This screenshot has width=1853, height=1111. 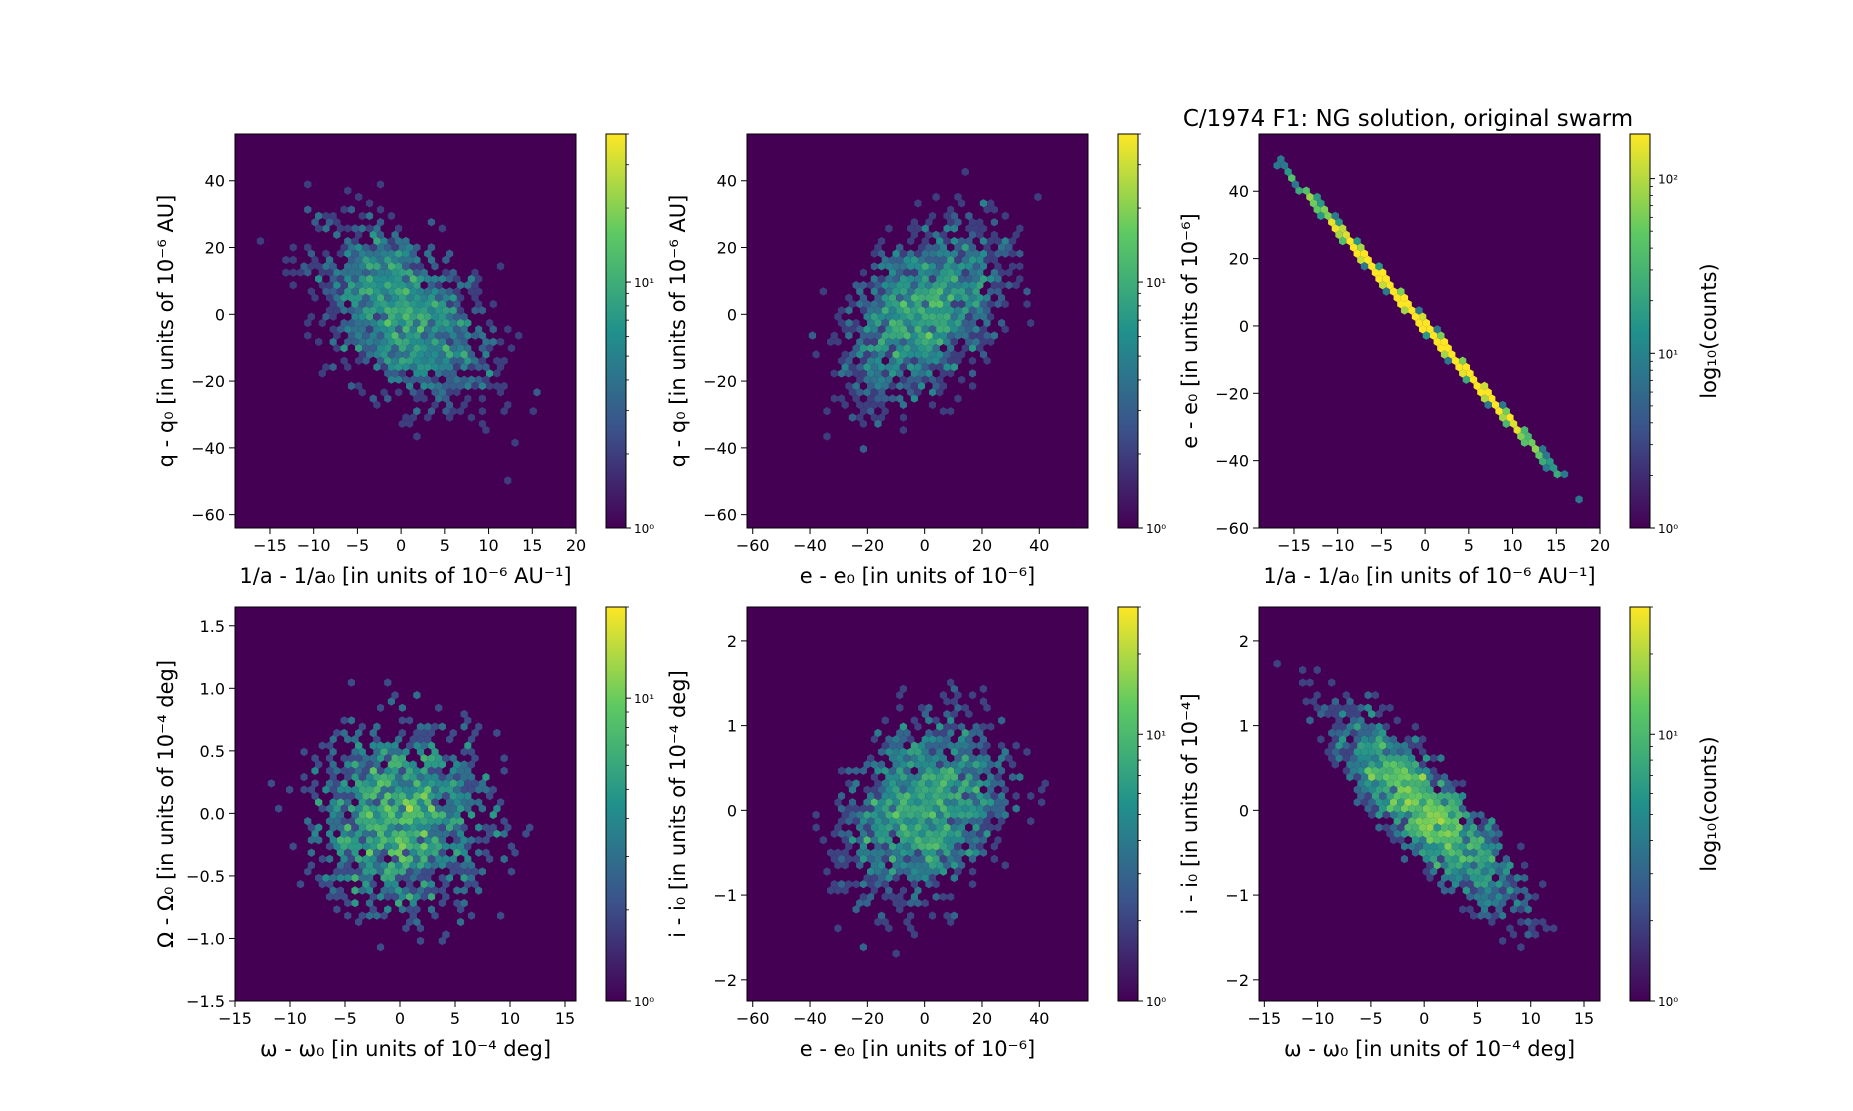 What do you see at coordinates (358, 545) in the screenshot?
I see `x-tick-label: −5` at bounding box center [358, 545].